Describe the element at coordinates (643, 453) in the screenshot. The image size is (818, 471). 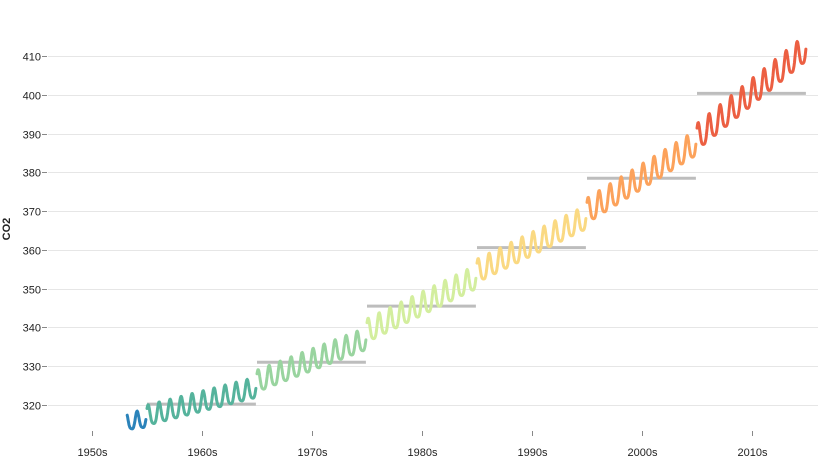
I see `x-tick-label: 2000s` at that location.